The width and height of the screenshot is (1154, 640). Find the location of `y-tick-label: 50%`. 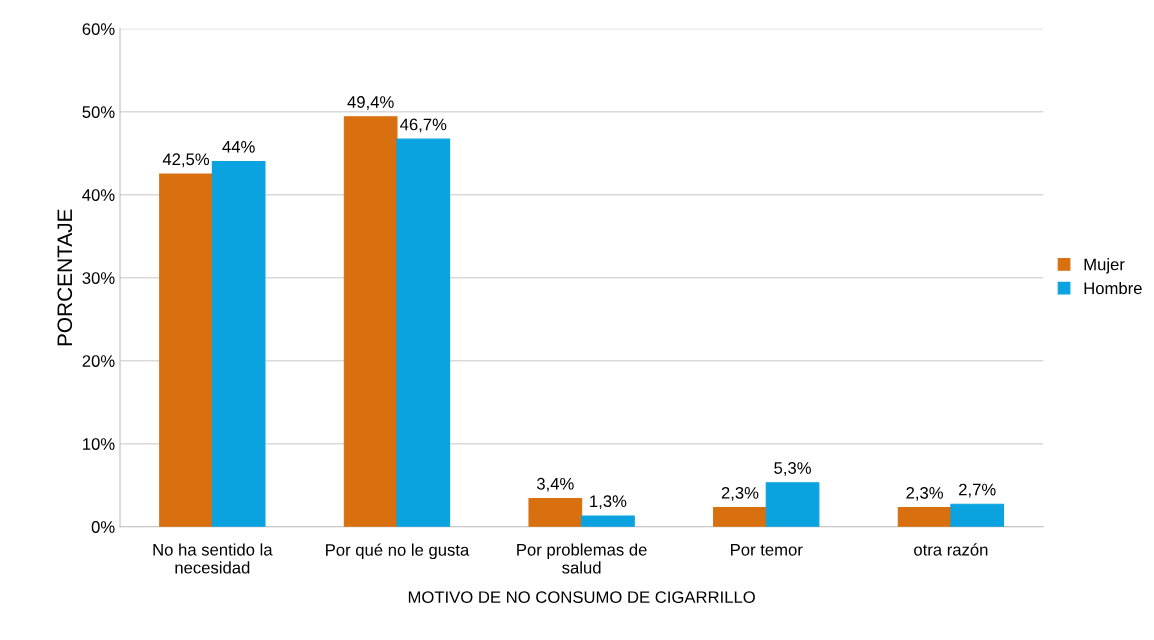

y-tick-label: 50% is located at coordinates (98, 112).